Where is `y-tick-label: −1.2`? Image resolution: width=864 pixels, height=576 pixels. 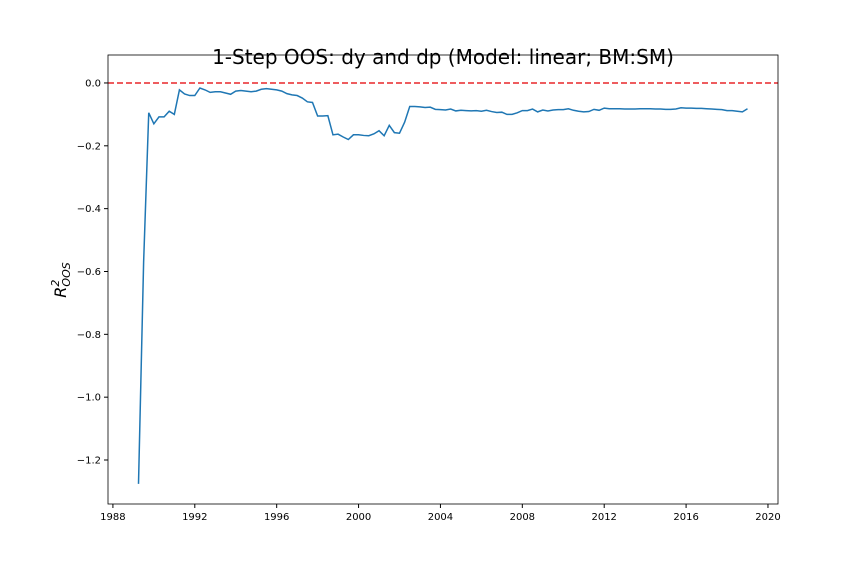
y-tick-label: −1.2 is located at coordinates (89, 461).